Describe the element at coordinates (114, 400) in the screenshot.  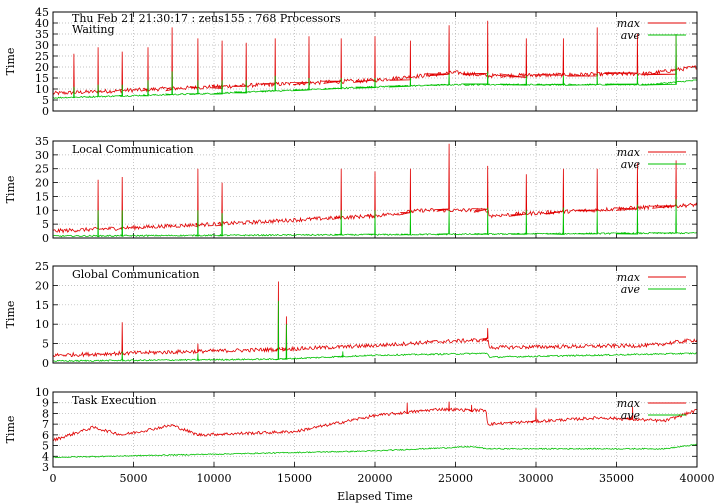
I see `panel-title: Task Execution` at that location.